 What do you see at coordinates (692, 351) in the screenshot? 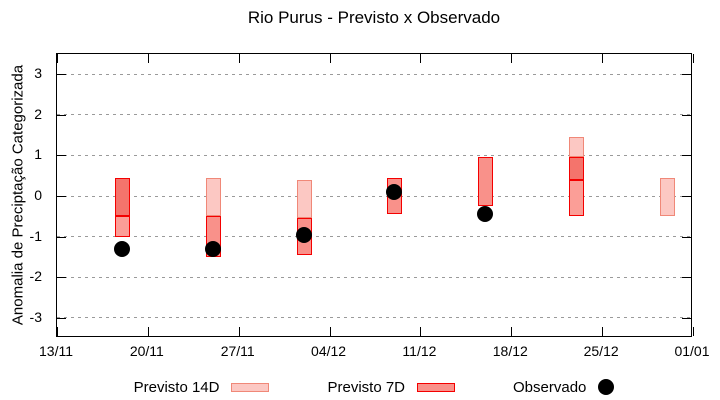
I see `x-tick-label: 01/01` at bounding box center [692, 351].